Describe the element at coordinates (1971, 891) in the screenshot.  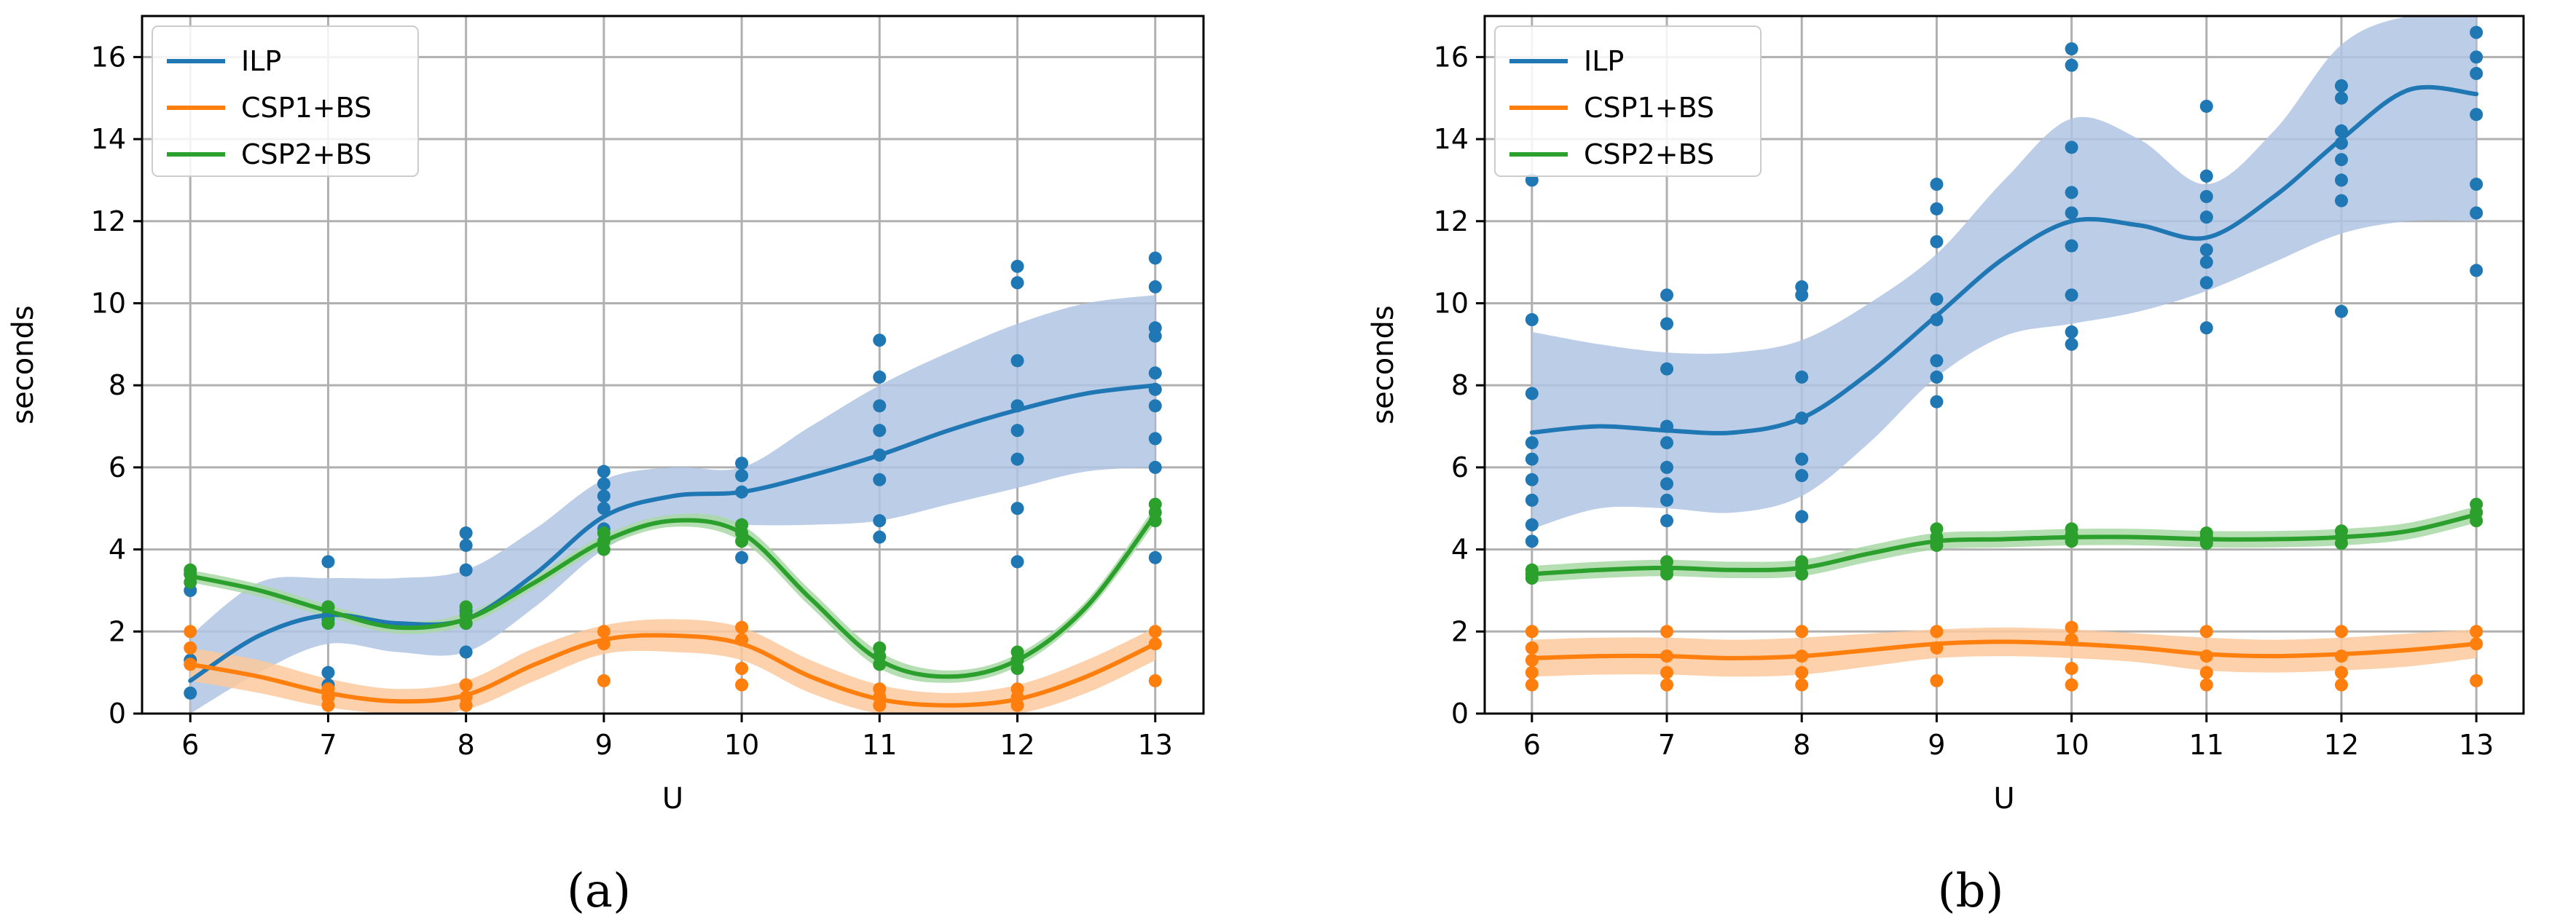
I see `panel-b-caption: (b)` at that location.